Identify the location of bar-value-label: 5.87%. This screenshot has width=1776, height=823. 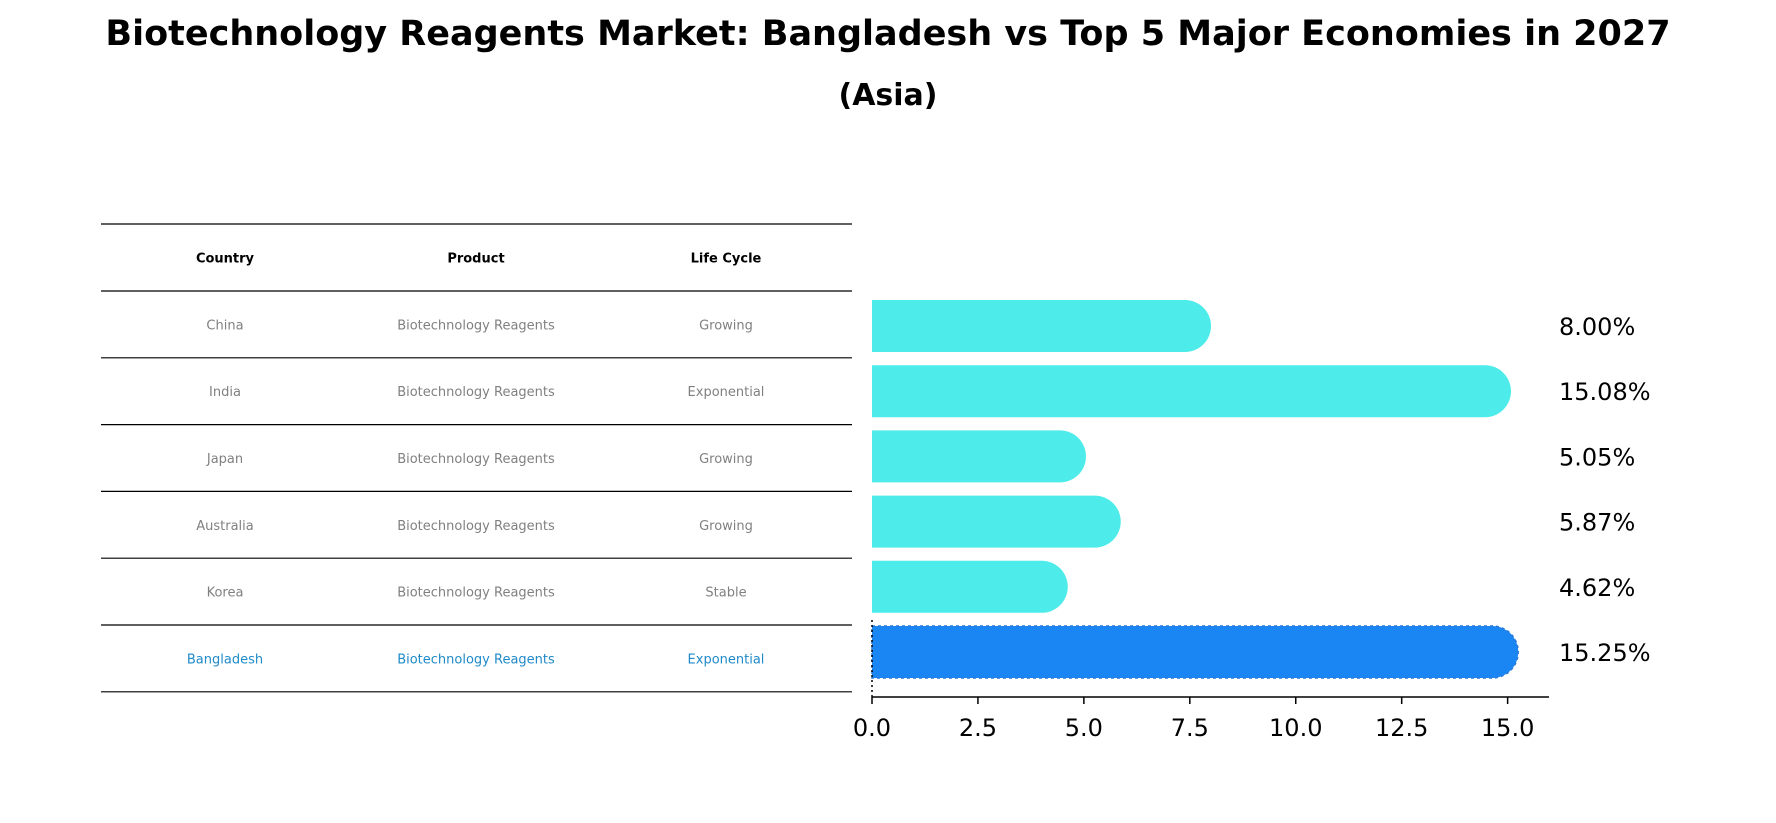
(1597, 523).